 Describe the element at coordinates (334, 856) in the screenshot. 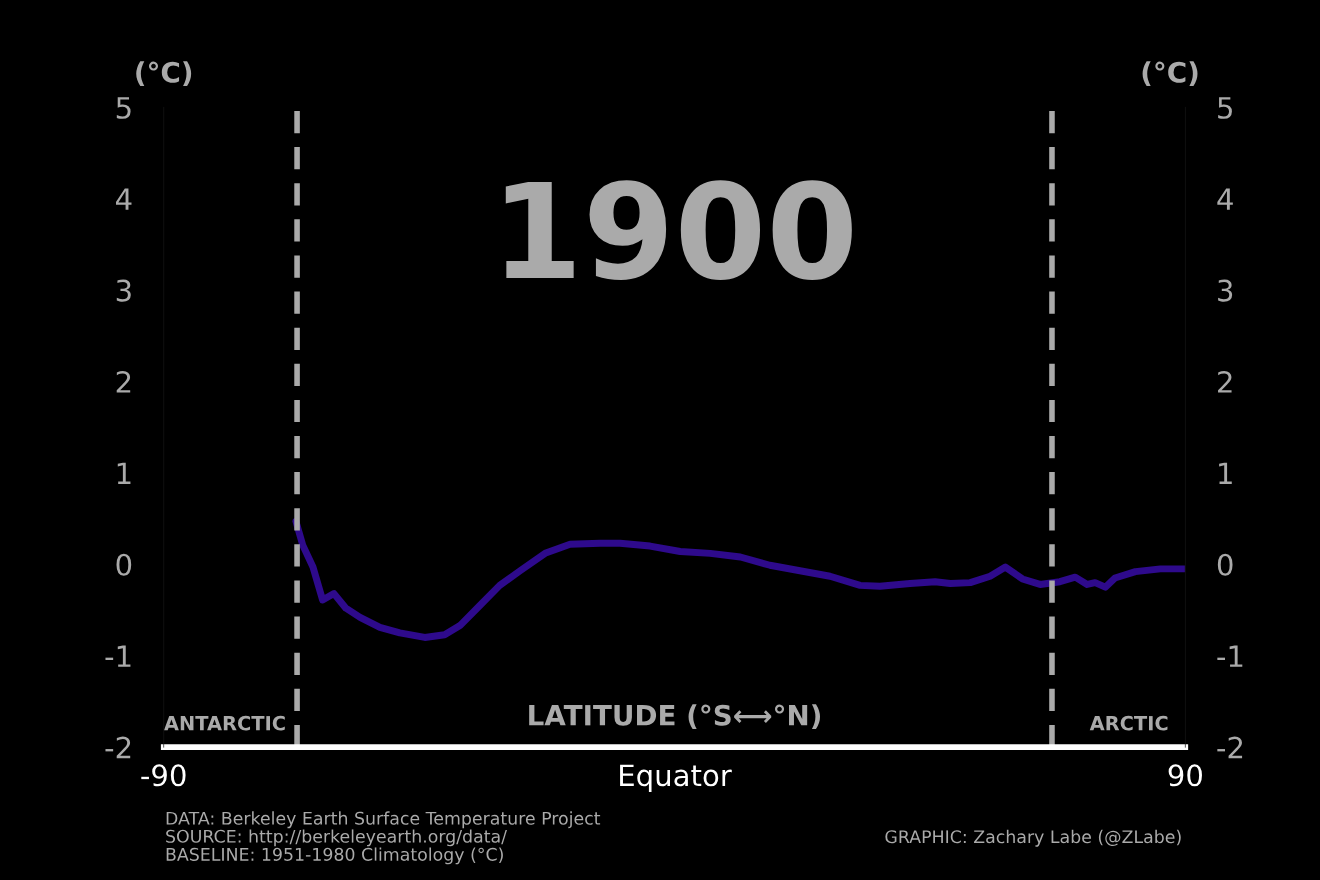

I see `text: BASELINE: 1951-1980 Climatology (°C)` at that location.